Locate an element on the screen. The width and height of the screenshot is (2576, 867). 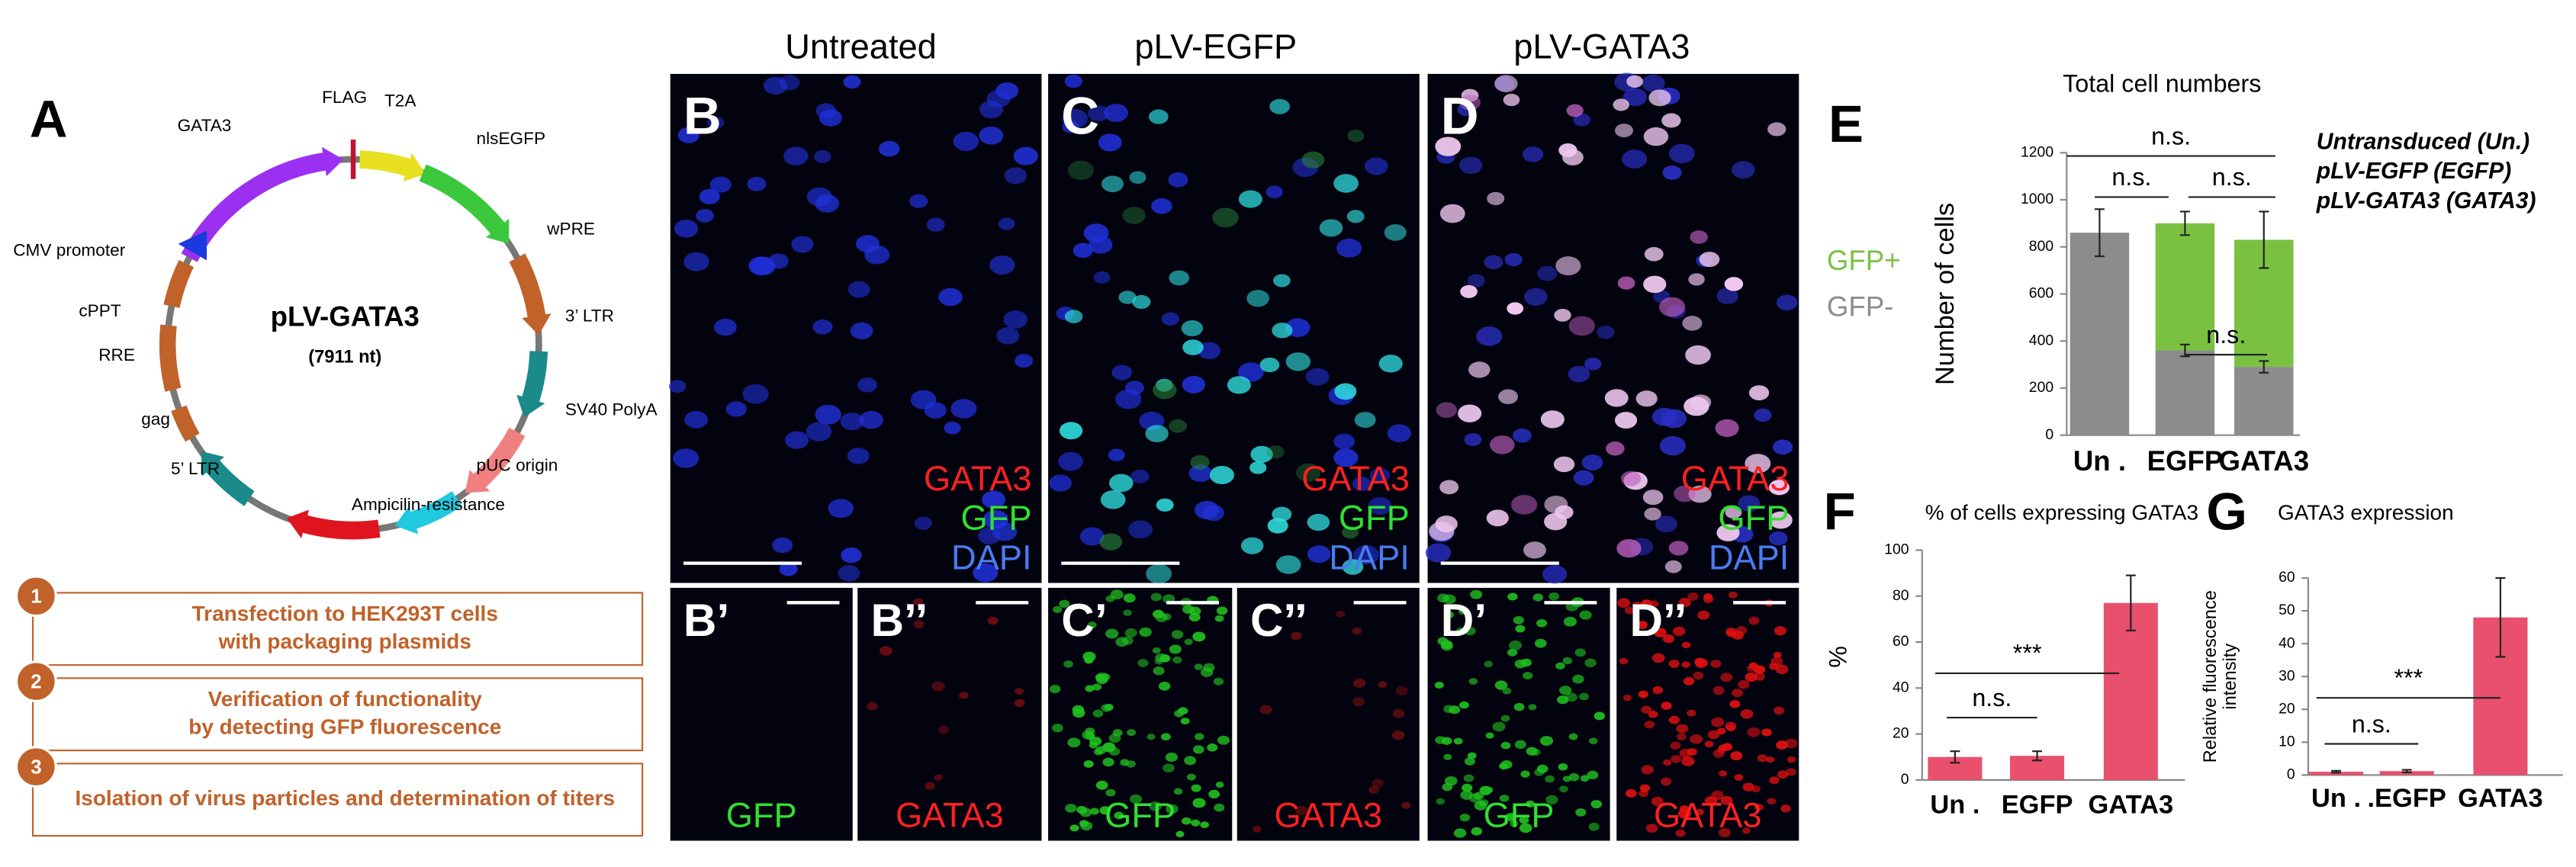
feature-label: CMV promoter is located at coordinates (69, 249).